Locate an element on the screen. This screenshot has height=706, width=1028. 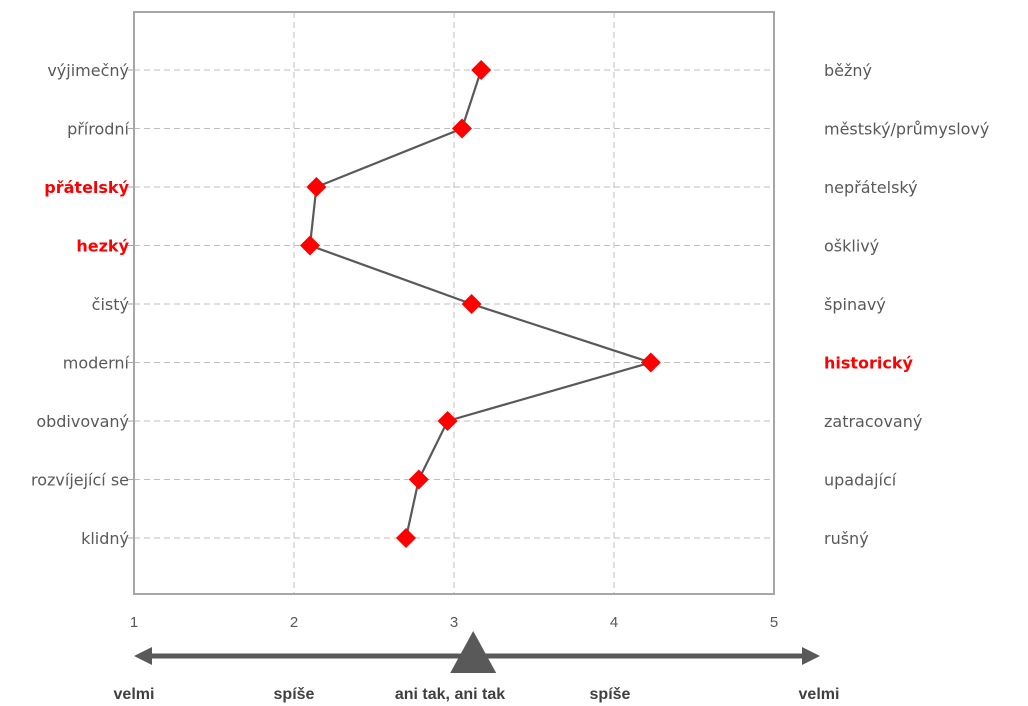
right-attribute-label: historický is located at coordinates (869, 363).